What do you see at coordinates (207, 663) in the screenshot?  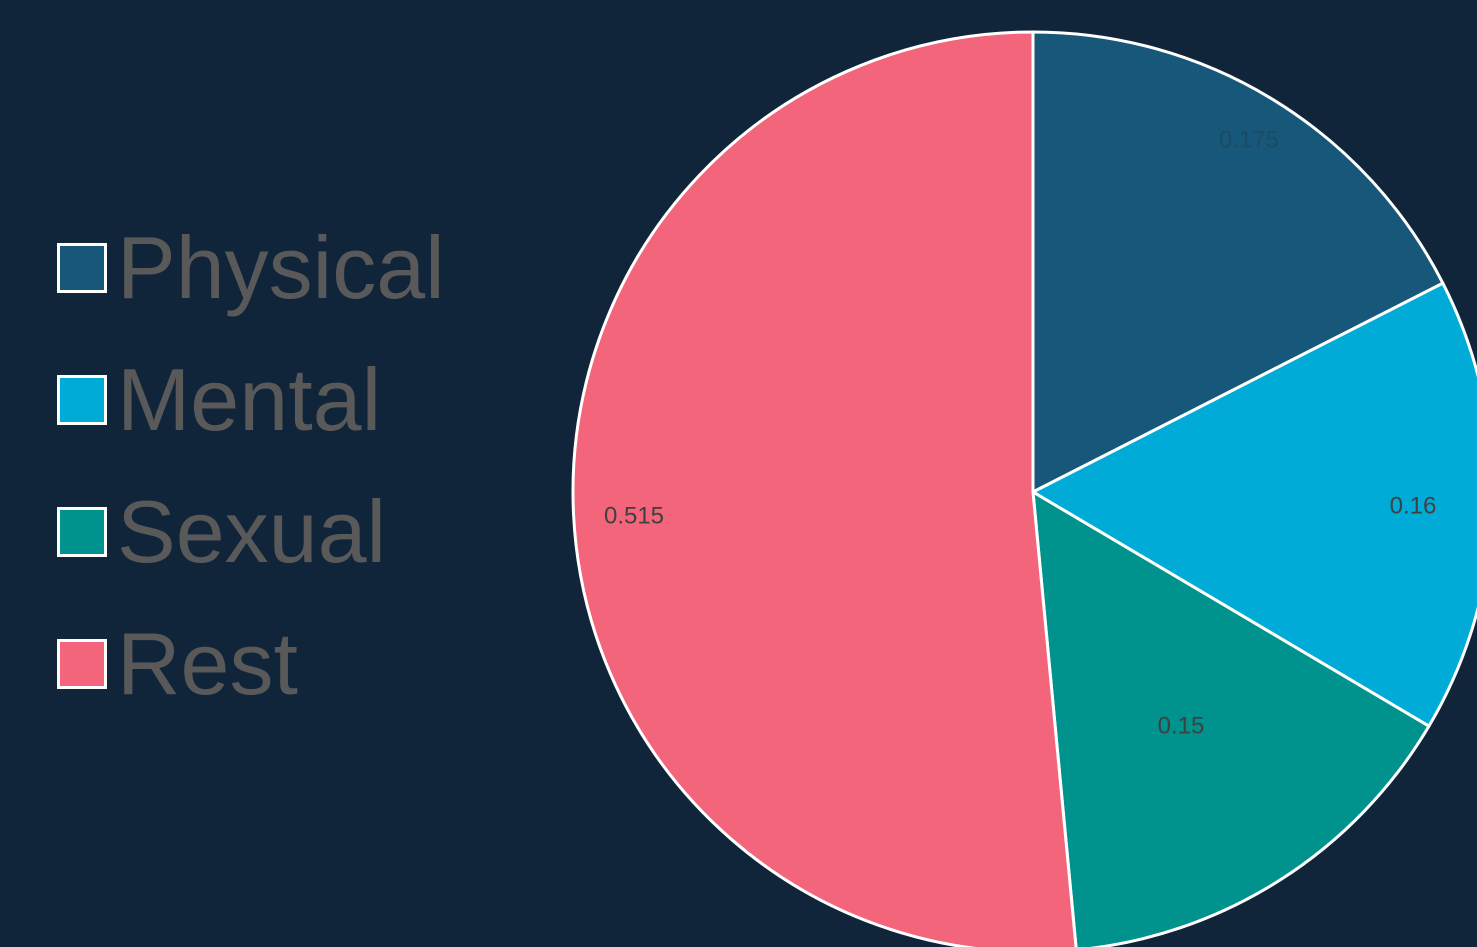 I see `legend-label-rest: Rest` at bounding box center [207, 663].